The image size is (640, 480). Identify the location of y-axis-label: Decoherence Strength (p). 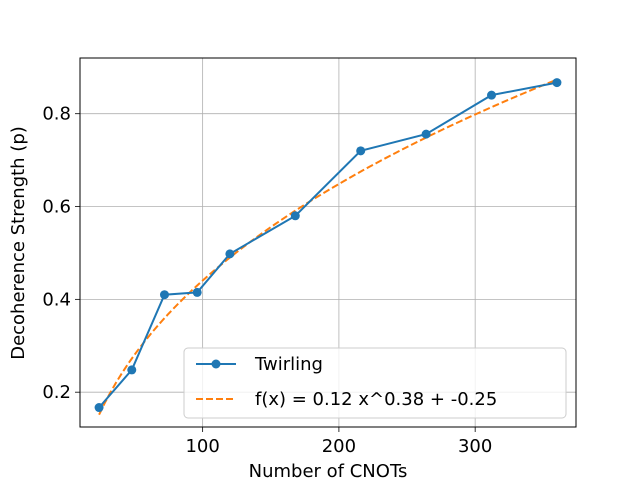
(18, 243).